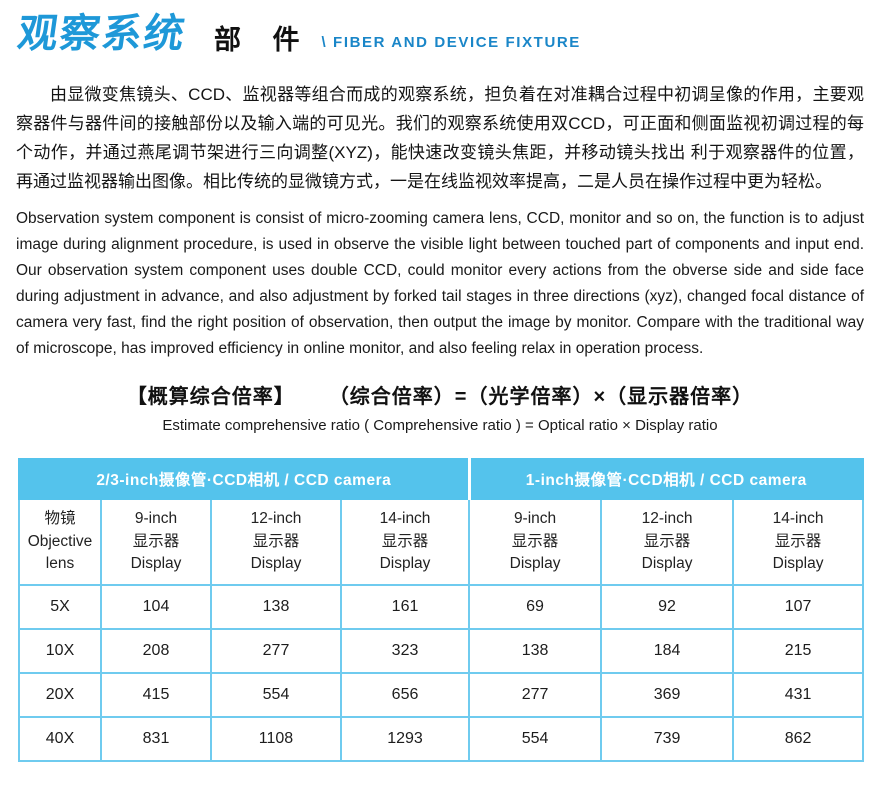 This screenshot has width=880, height=803. What do you see at coordinates (798, 695) in the screenshot?
I see `value-cell: 431` at bounding box center [798, 695].